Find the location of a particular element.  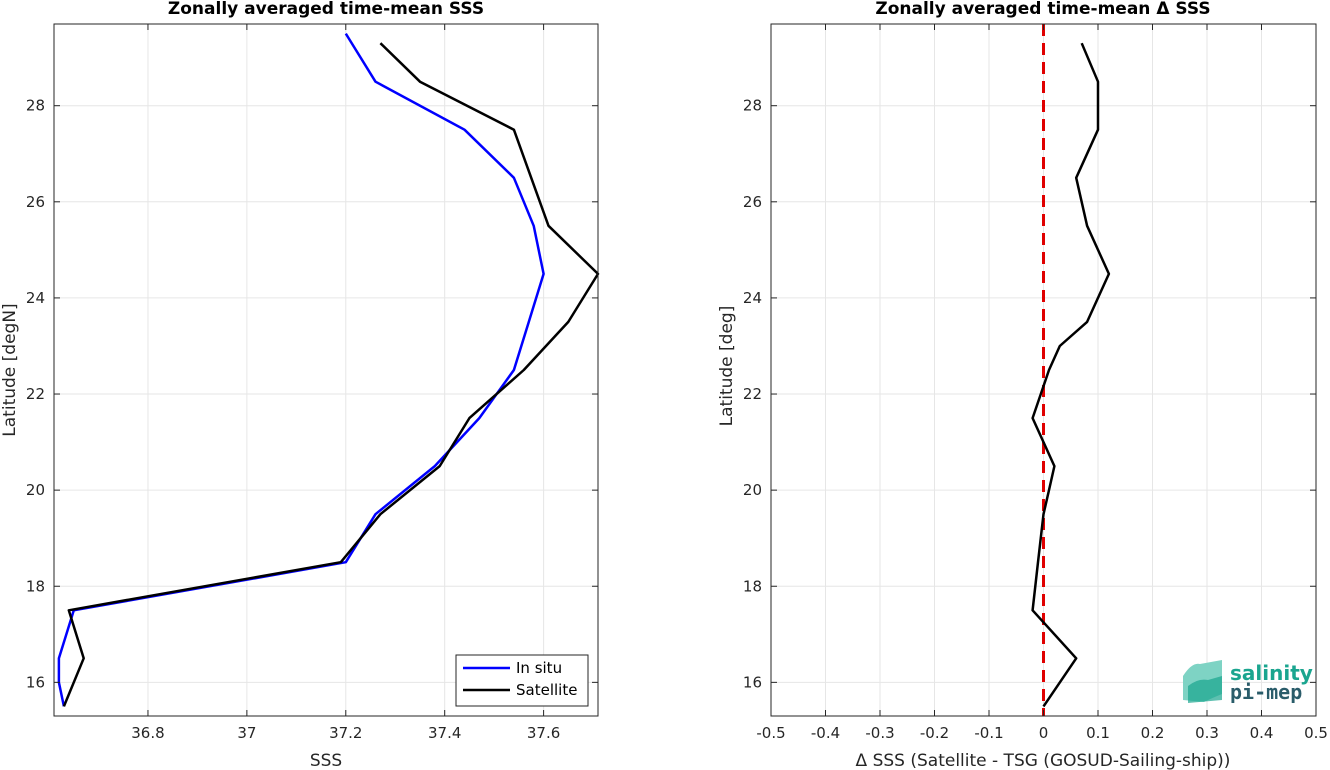

x-tick-label: 0.1 is located at coordinates (1098, 733).